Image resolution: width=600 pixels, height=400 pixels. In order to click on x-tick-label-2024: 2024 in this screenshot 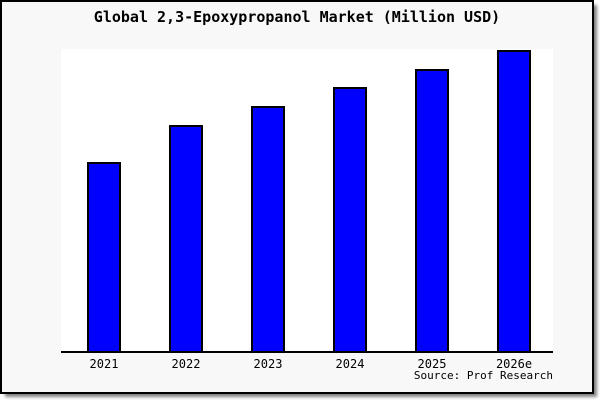, I will do `click(350, 364)`.